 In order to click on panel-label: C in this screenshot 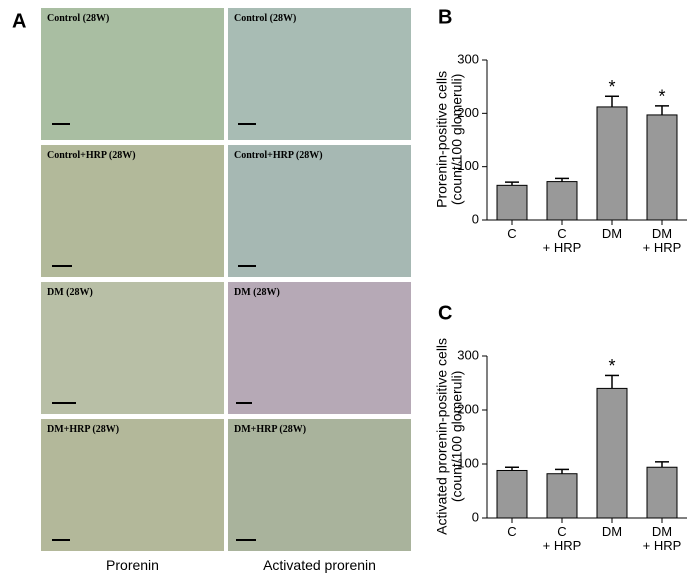, I will do `click(445, 313)`.